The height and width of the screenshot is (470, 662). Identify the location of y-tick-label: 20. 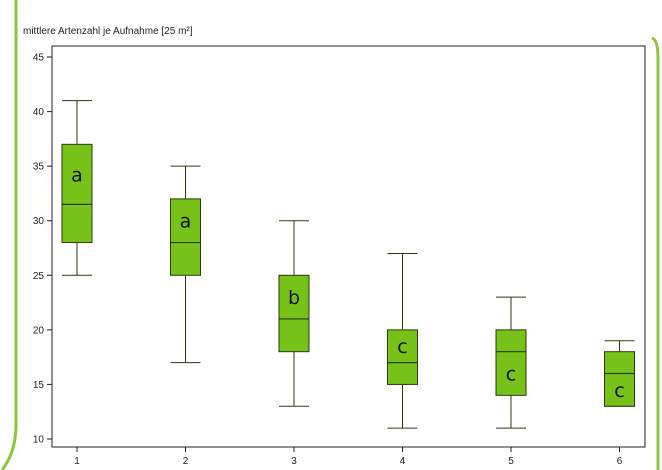
(39, 330).